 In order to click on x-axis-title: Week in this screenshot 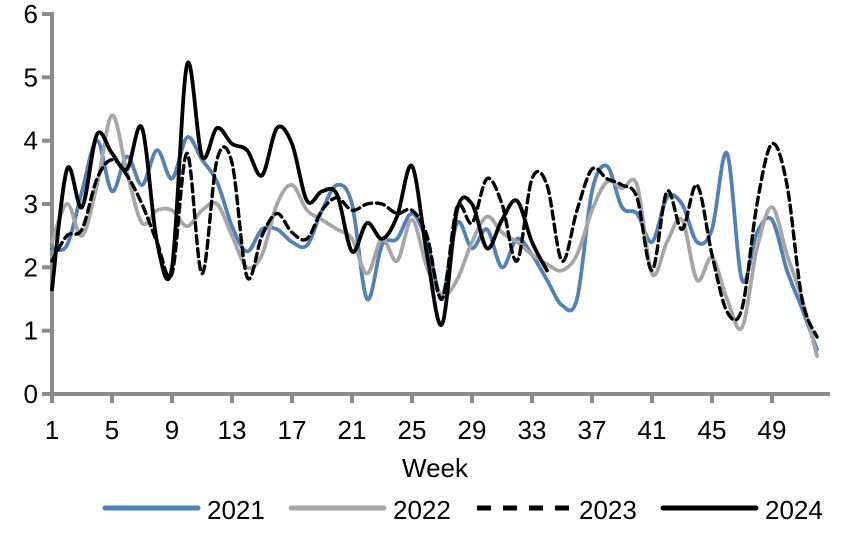, I will do `click(435, 468)`.